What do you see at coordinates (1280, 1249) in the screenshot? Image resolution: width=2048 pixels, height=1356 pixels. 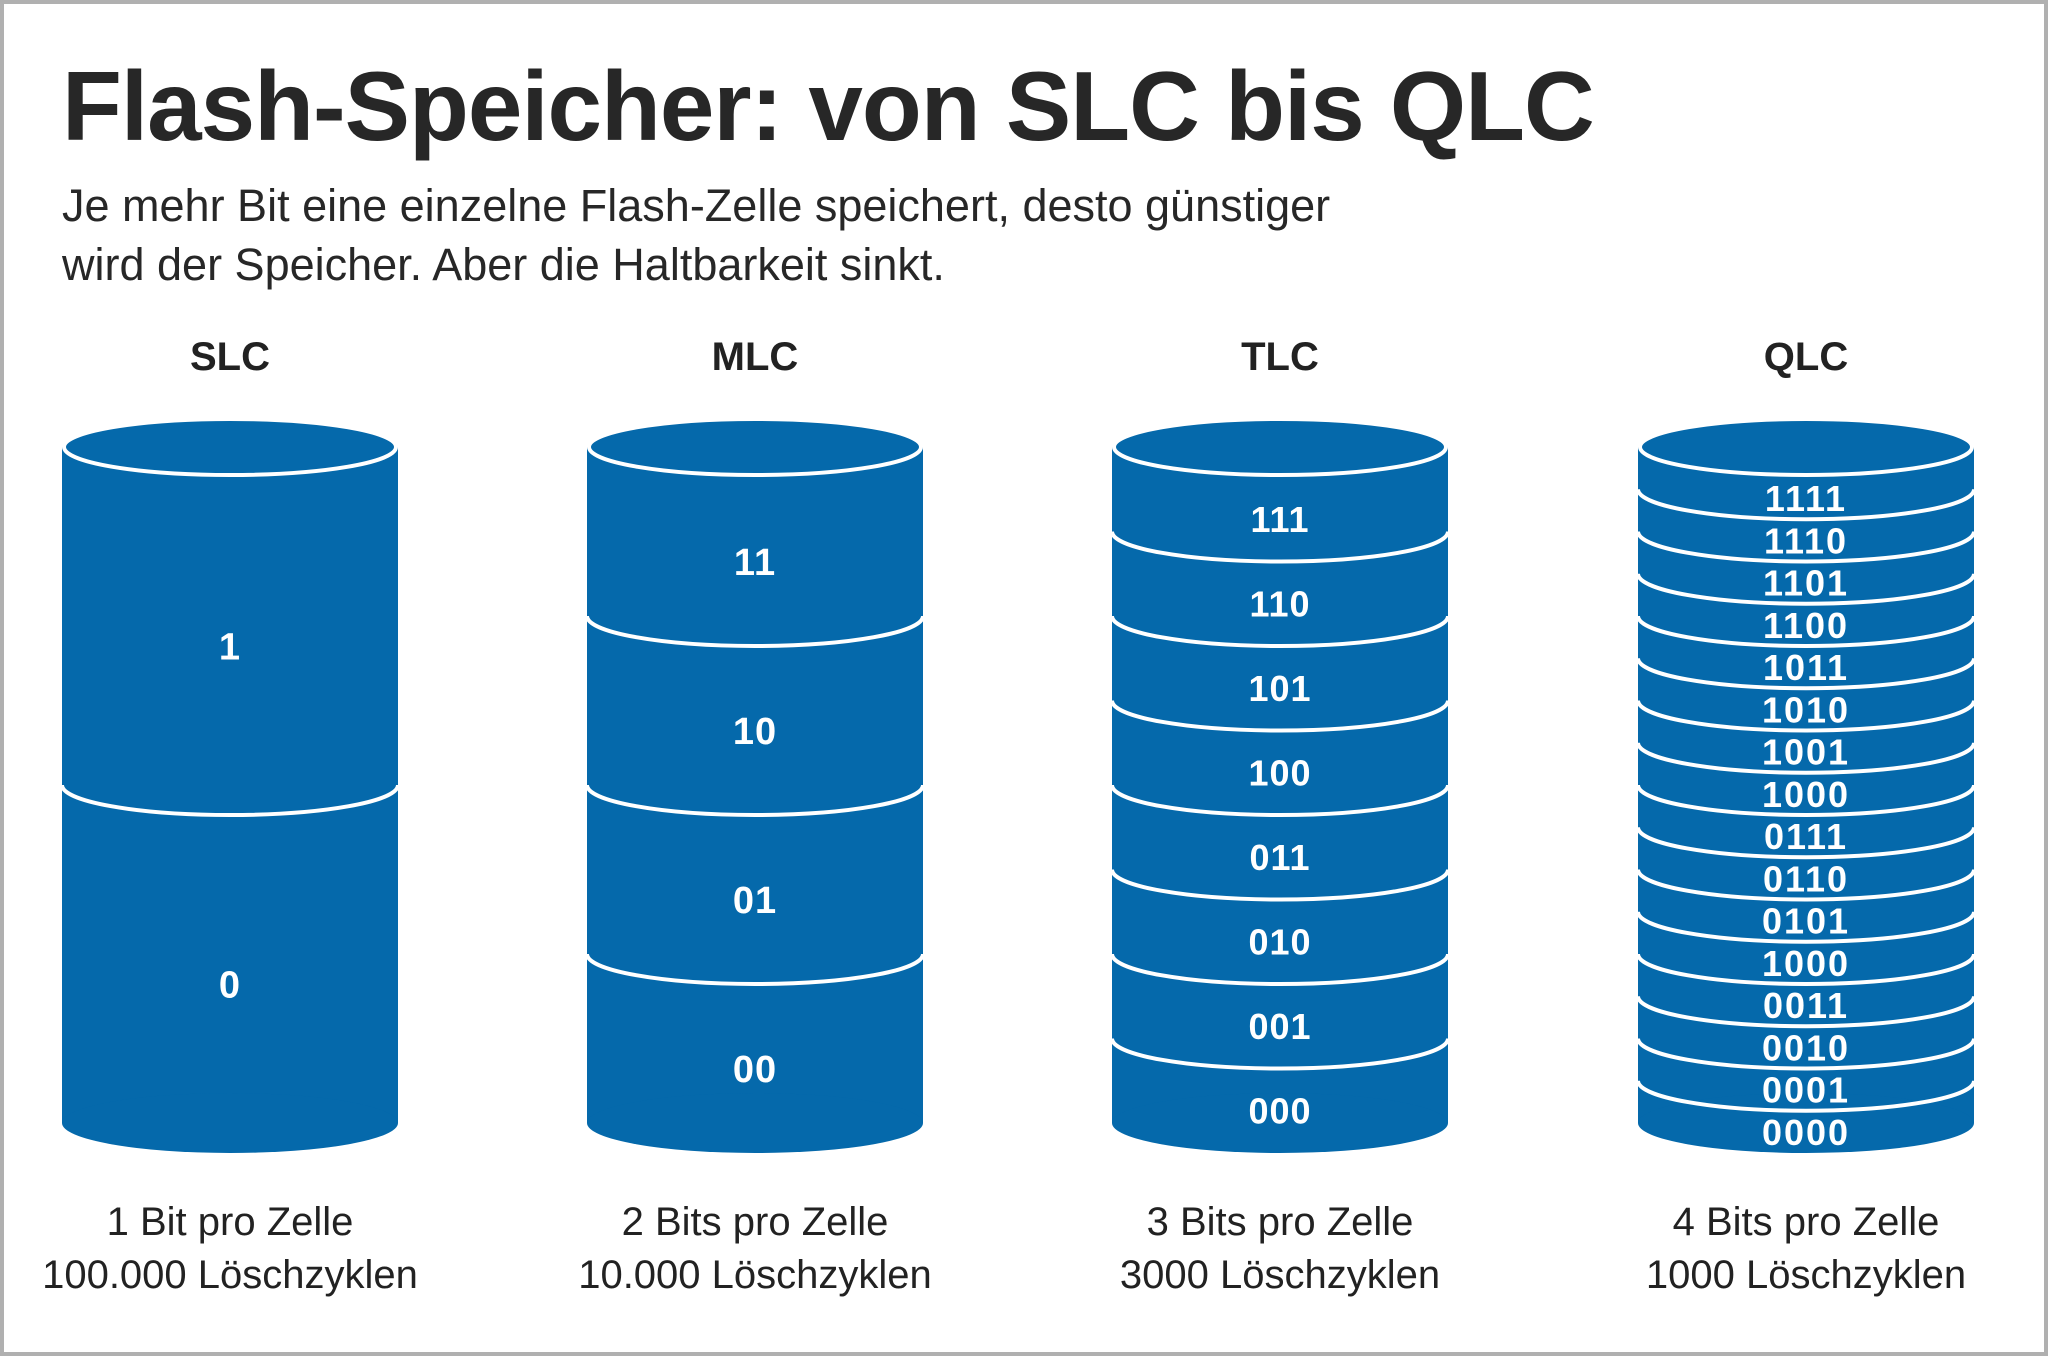 I see `caption-tlc: 3 Bits pro Zelle 3000 Löschzyklen` at bounding box center [1280, 1249].